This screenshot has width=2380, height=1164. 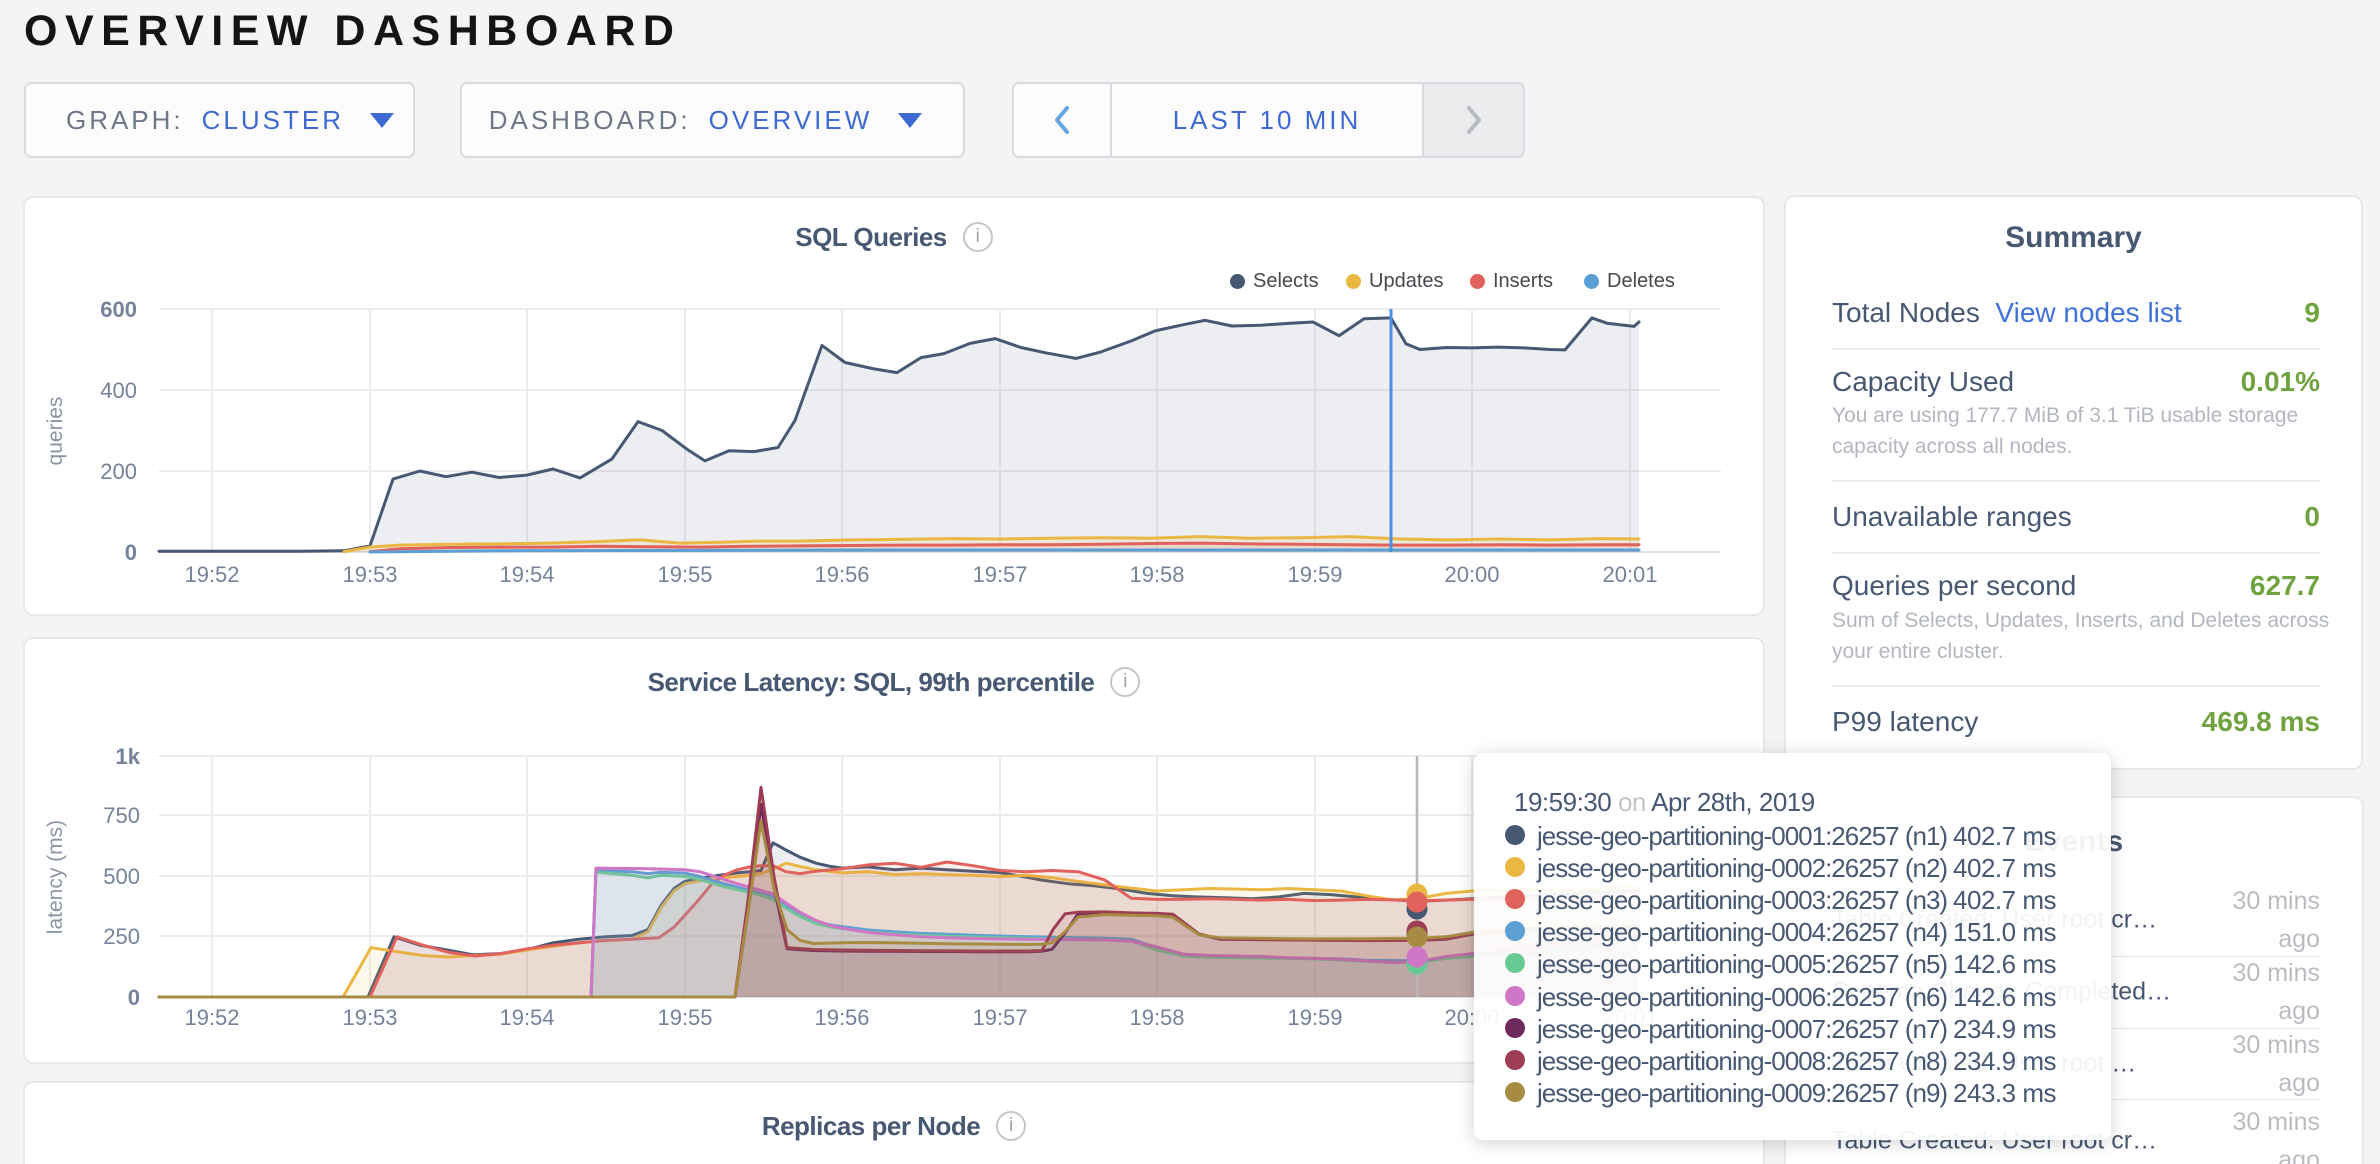 What do you see at coordinates (121, 876) in the screenshot?
I see `svg-text: 500` at bounding box center [121, 876].